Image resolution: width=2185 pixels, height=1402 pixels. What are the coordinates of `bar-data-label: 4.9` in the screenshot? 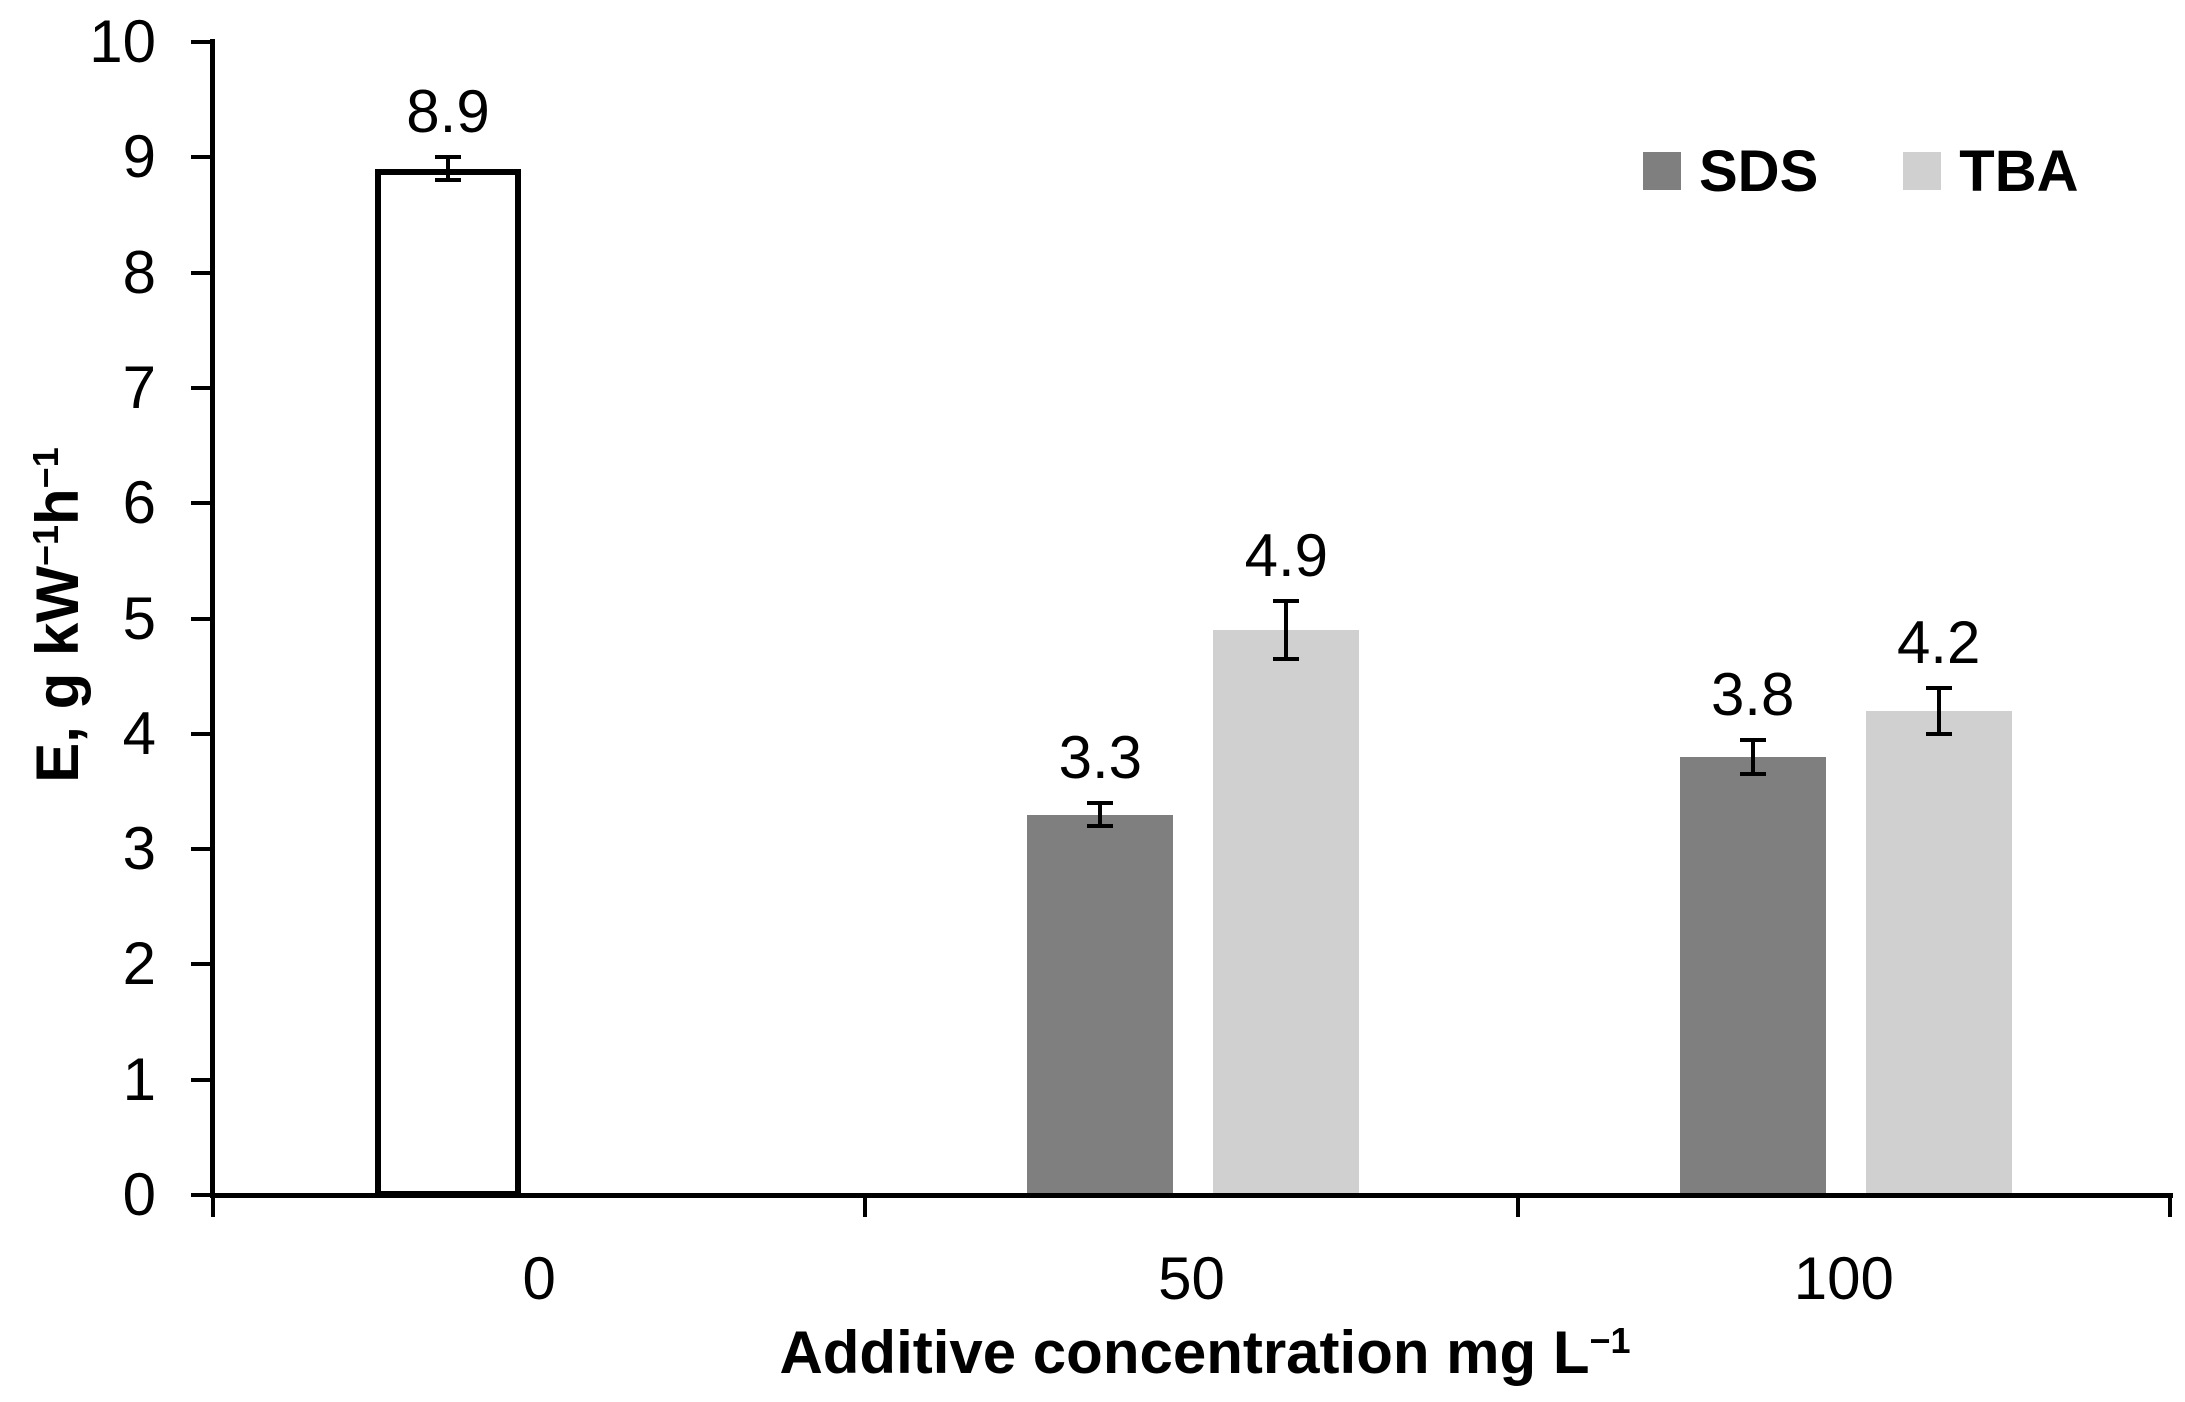 It's located at (1286, 556).